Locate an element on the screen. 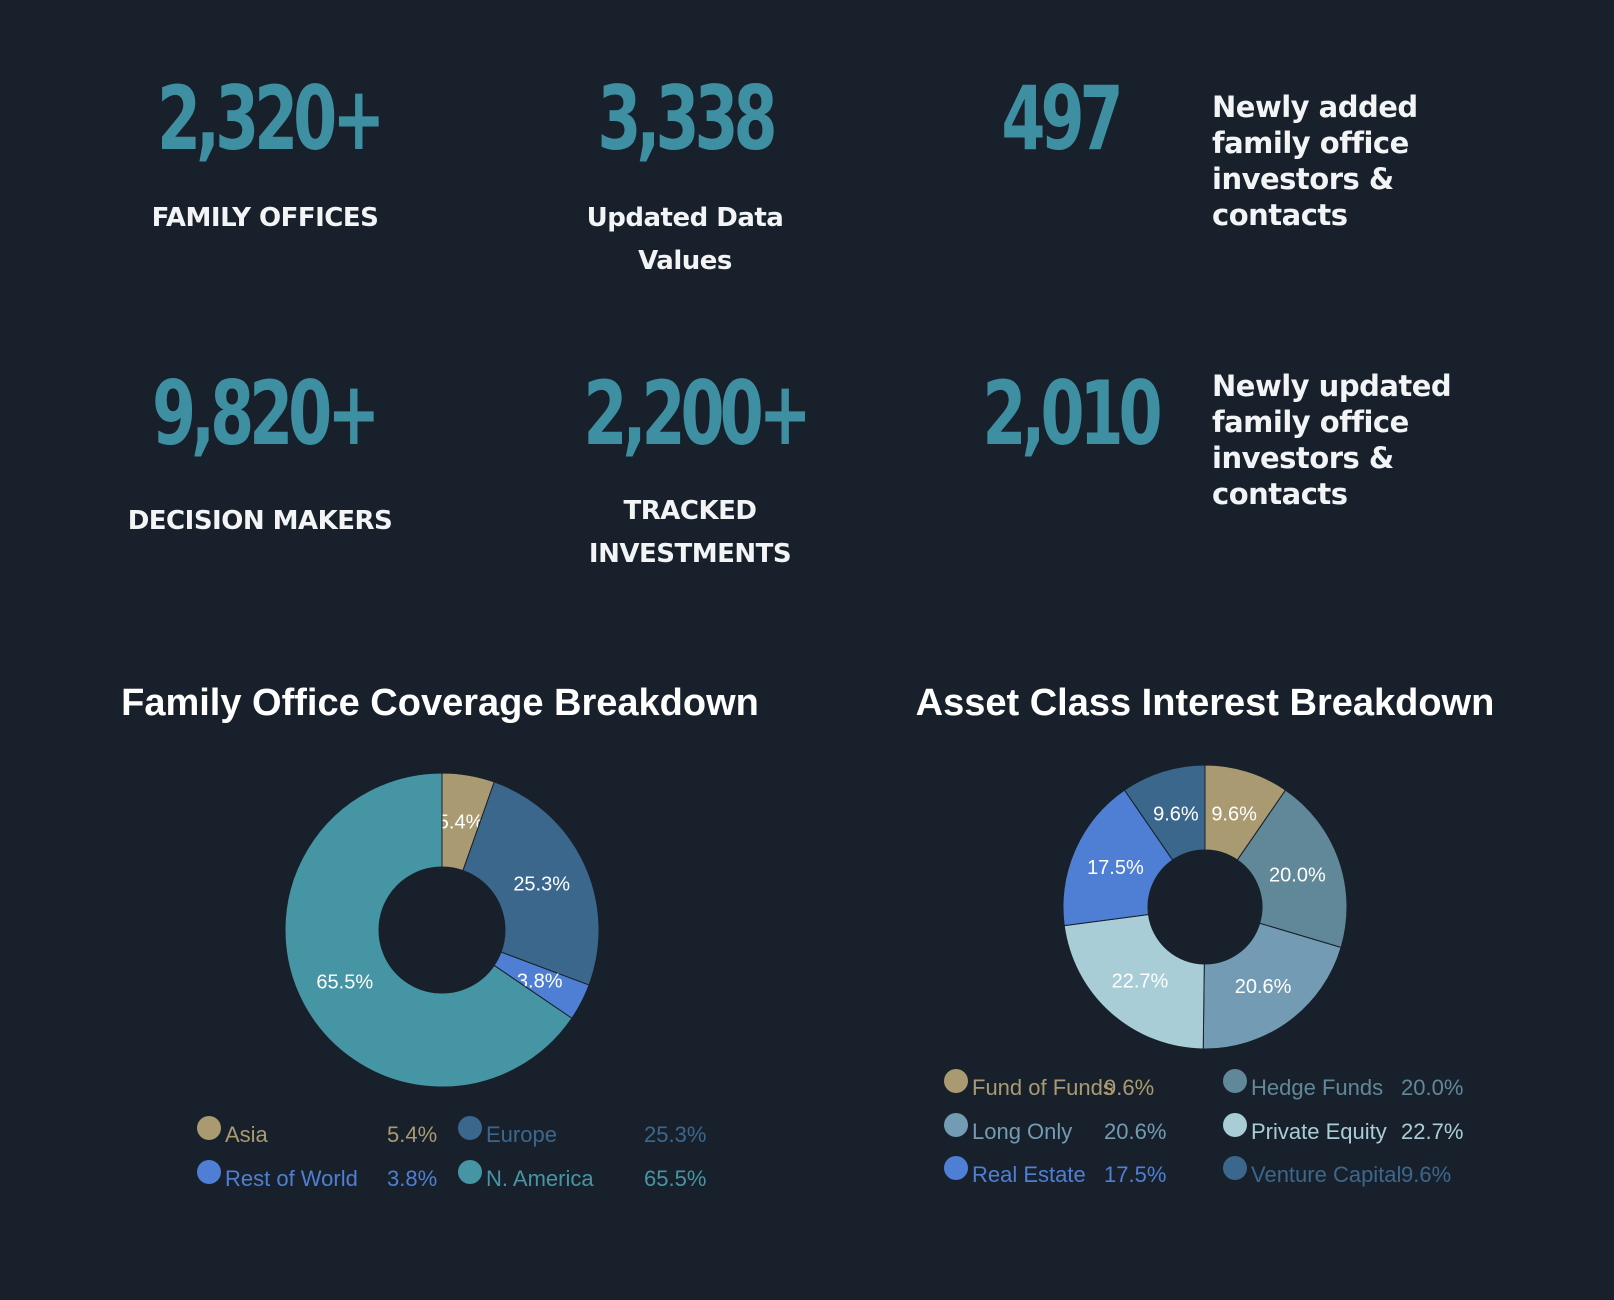 Image resolution: width=1614 pixels, height=1300 pixels. asset-class-slice-real-estate is located at coordinates (1118, 858).